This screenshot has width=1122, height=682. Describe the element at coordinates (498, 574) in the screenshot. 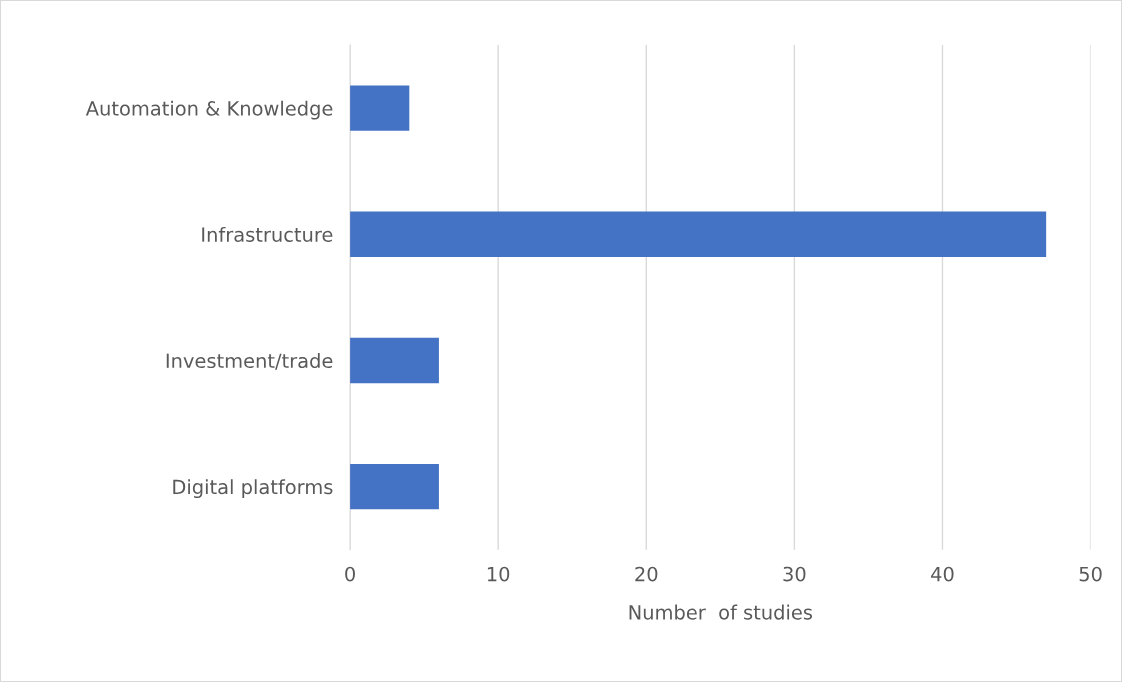

I see `x-tick-label: 10` at that location.